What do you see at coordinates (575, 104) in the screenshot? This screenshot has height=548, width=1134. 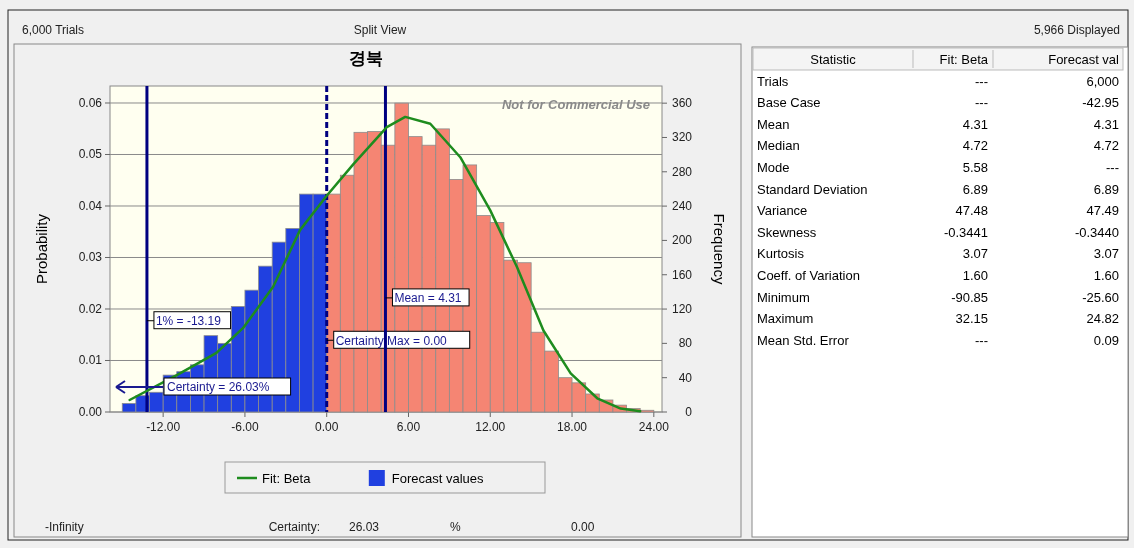 I see `annotation: Not for Commercial Use` at bounding box center [575, 104].